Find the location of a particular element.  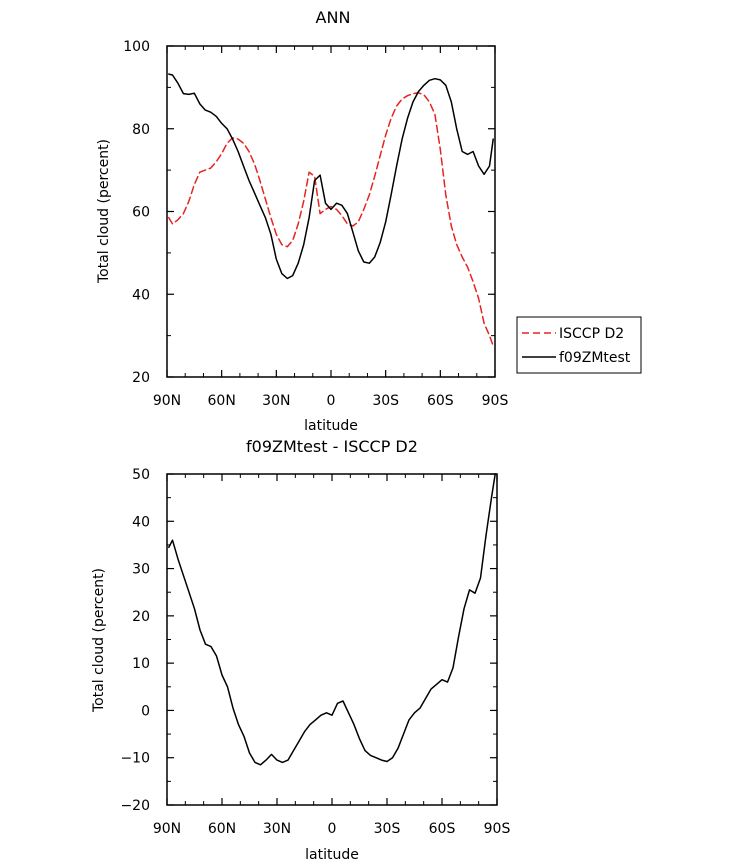

top-xtick-label: 60S is located at coordinates (440, 401).